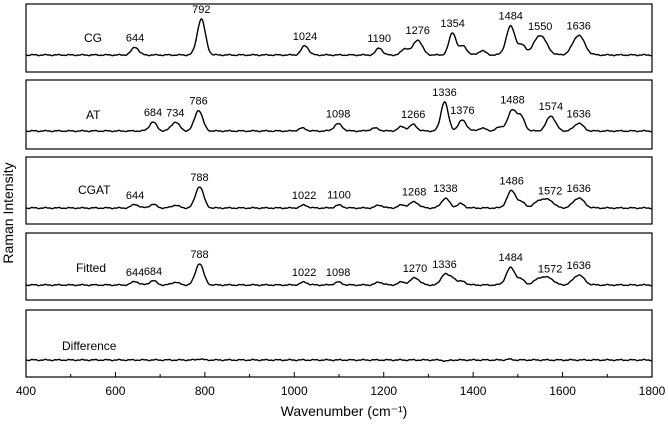 Image resolution: width=668 pixels, height=424 pixels. What do you see at coordinates (91, 268) in the screenshot?
I see `panel-label: Fitted` at bounding box center [91, 268].